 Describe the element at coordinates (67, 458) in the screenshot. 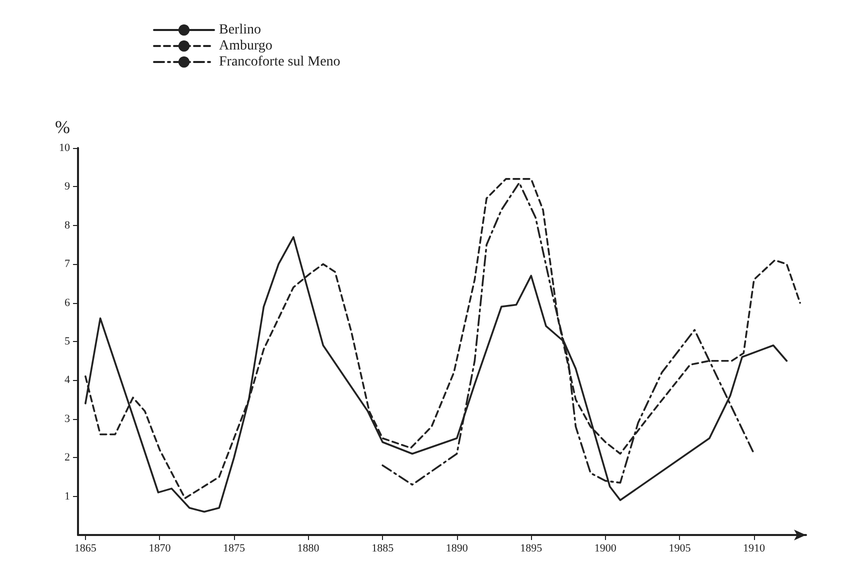

I see `y-tick-label: 2` at that location.